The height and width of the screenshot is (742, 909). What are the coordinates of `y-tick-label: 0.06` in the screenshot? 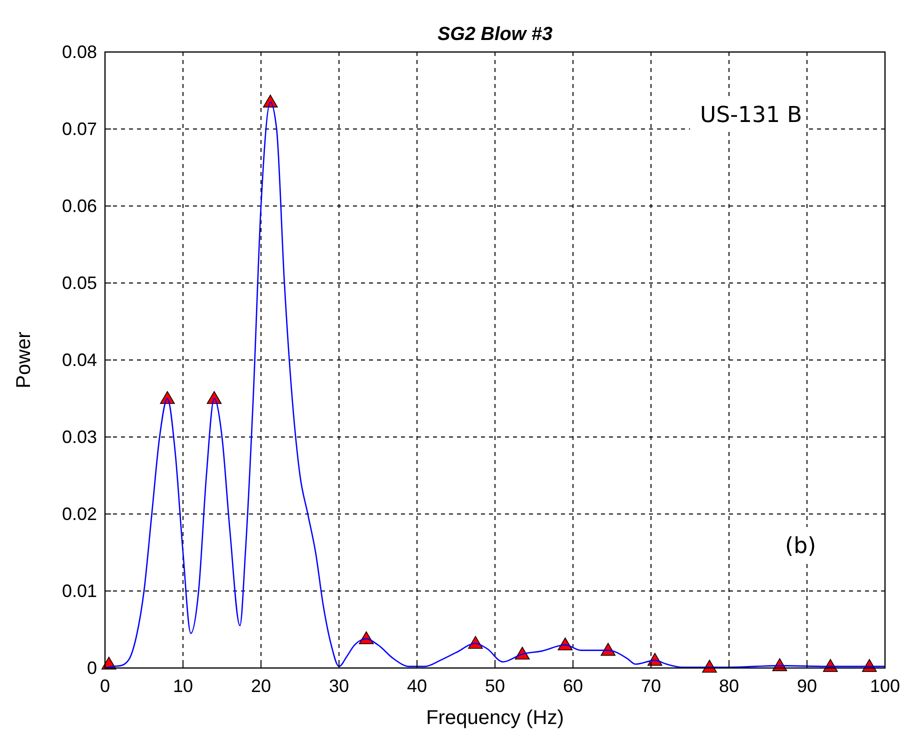 It's located at (79, 206).